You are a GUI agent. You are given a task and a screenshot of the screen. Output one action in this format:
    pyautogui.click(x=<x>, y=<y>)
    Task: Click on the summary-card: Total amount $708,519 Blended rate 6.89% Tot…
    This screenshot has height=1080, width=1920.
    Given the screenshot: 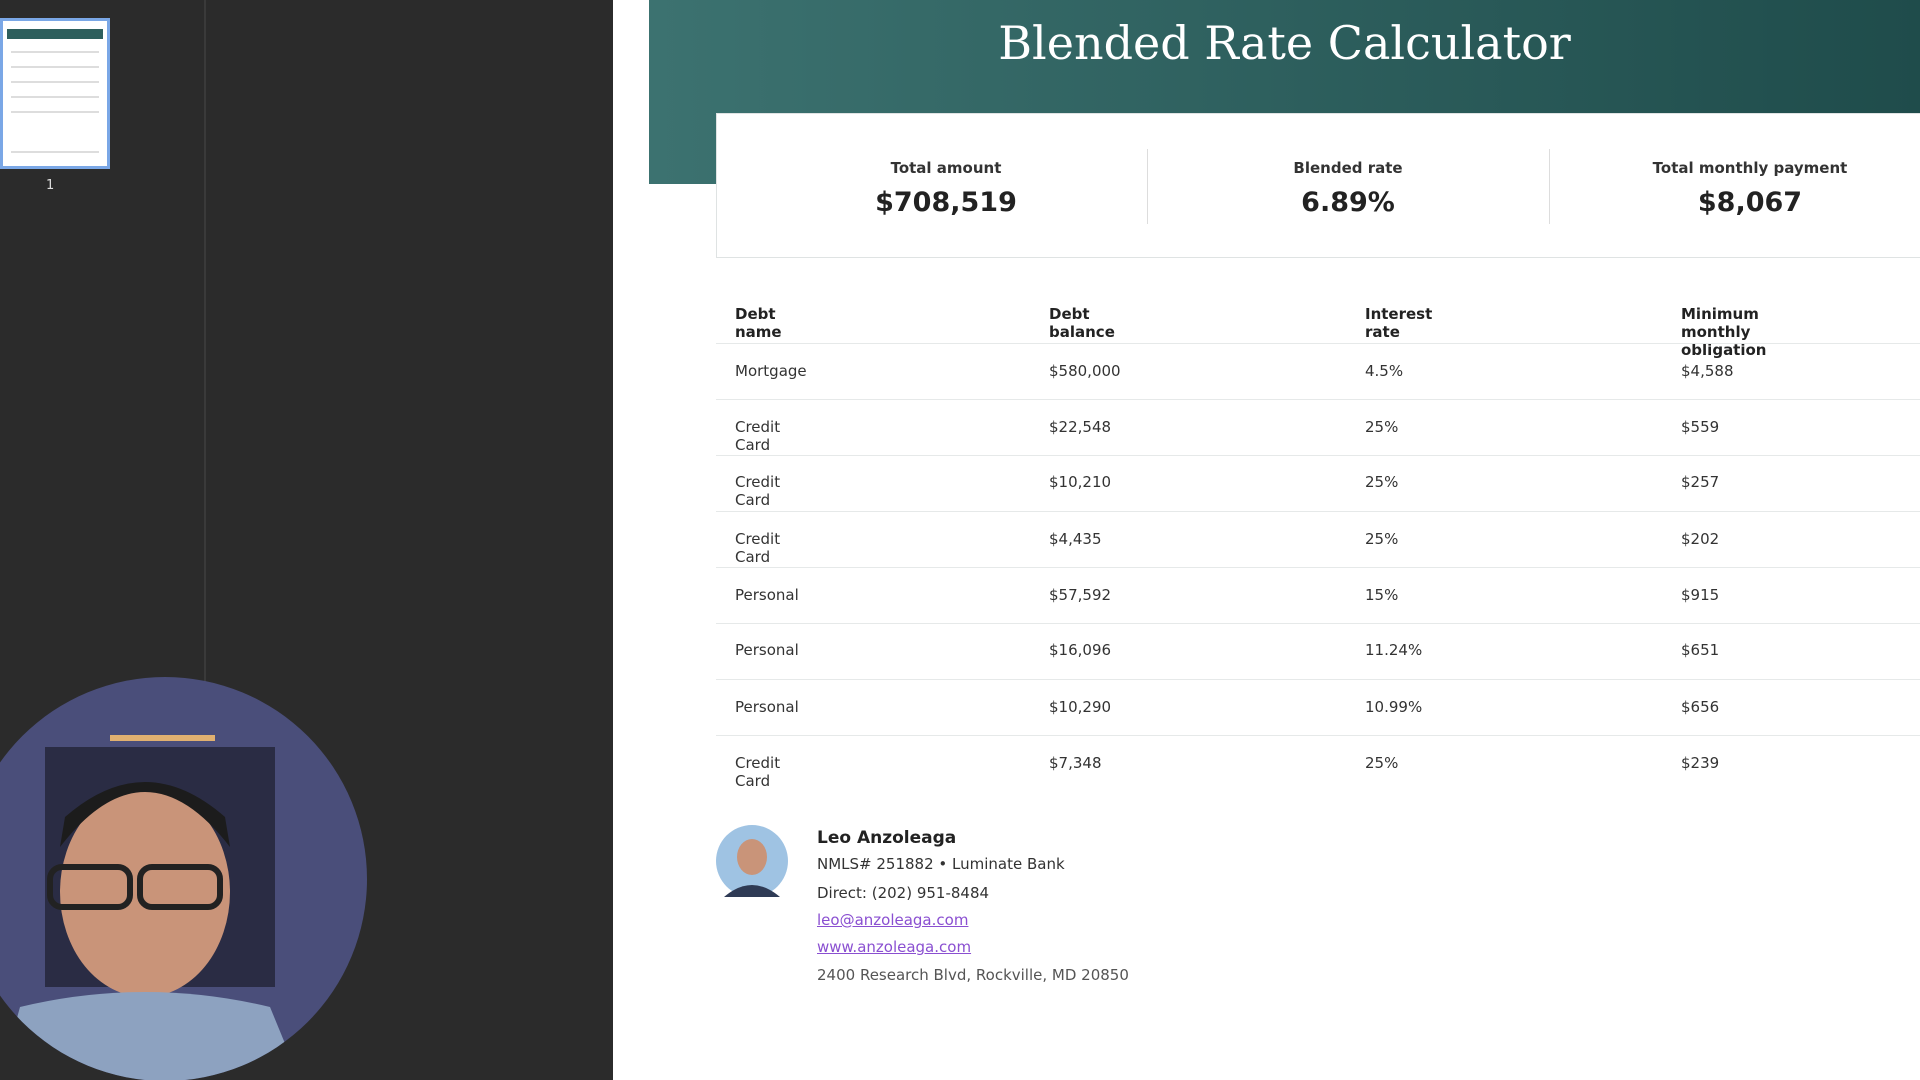 What is the action you would take?
    pyautogui.click(x=1318, y=185)
    